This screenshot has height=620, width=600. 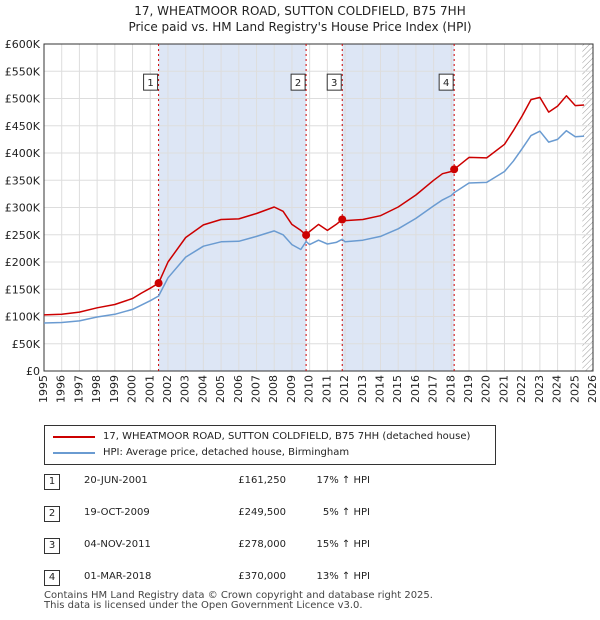 I want to click on sale-price: £249,500, so click(x=262, y=512).